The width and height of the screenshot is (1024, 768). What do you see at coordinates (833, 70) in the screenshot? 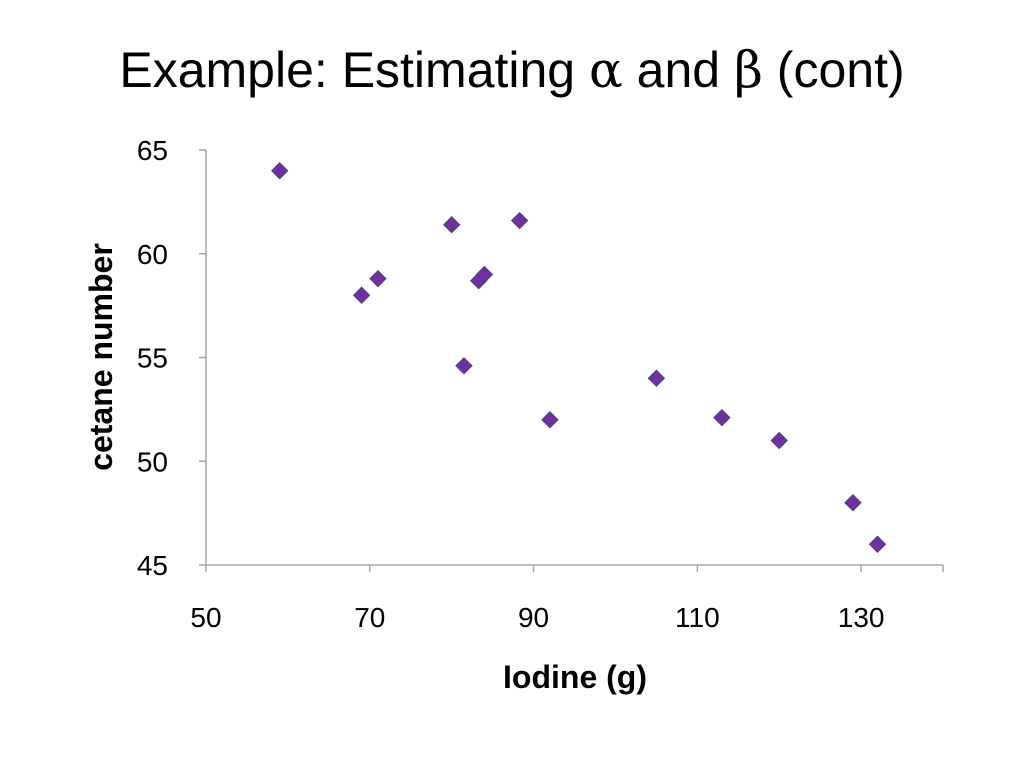
I see `title-suffix: (cont)` at bounding box center [833, 70].